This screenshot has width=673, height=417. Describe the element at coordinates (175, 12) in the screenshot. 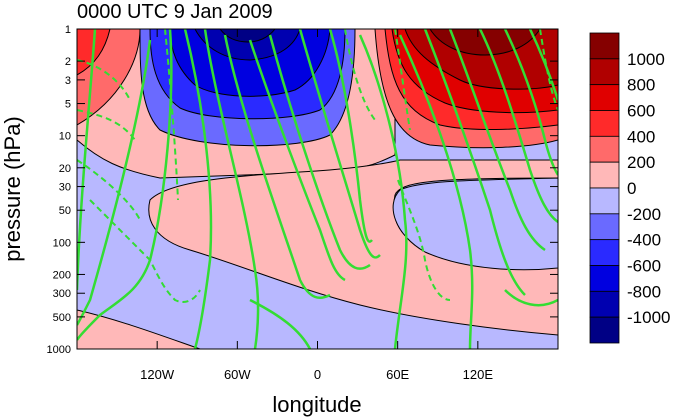

I see `chart-title: 0000 UTC 9 Jan 2009` at that location.